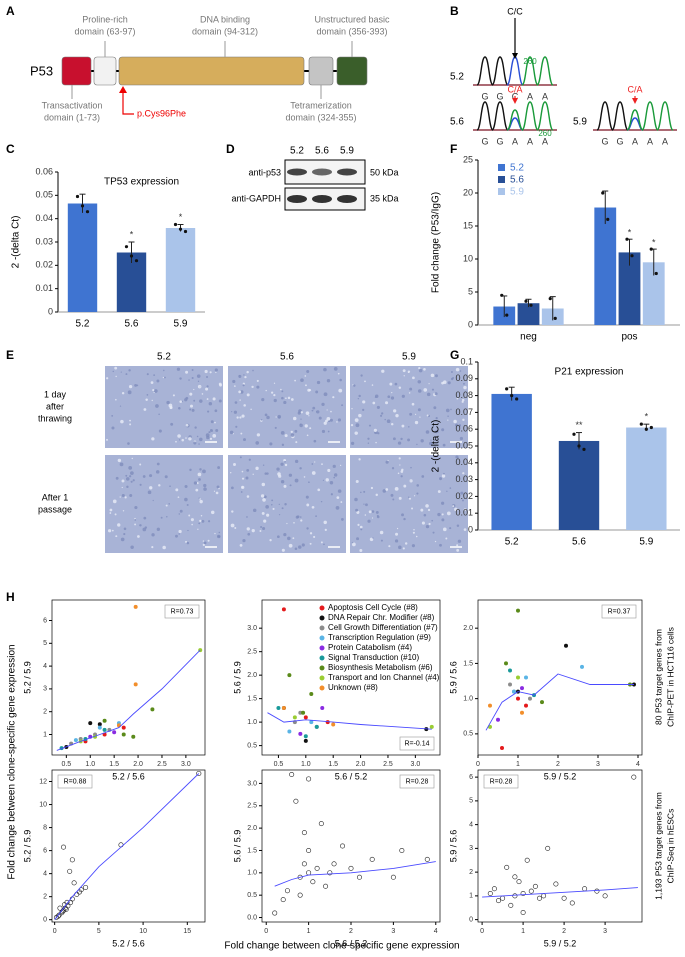 The height and width of the screenshot is (957, 685). Describe the element at coordinates (374, 657) in the screenshot. I see `legend-label: Signal Transduction (#10)` at that location.